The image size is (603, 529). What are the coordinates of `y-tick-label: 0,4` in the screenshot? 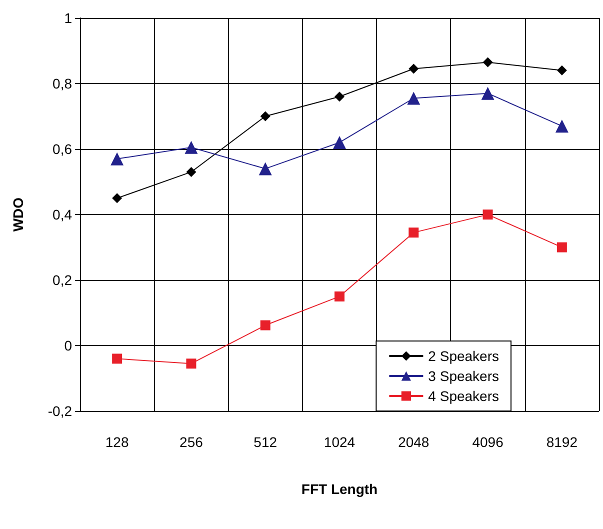 It's located at (62, 214).